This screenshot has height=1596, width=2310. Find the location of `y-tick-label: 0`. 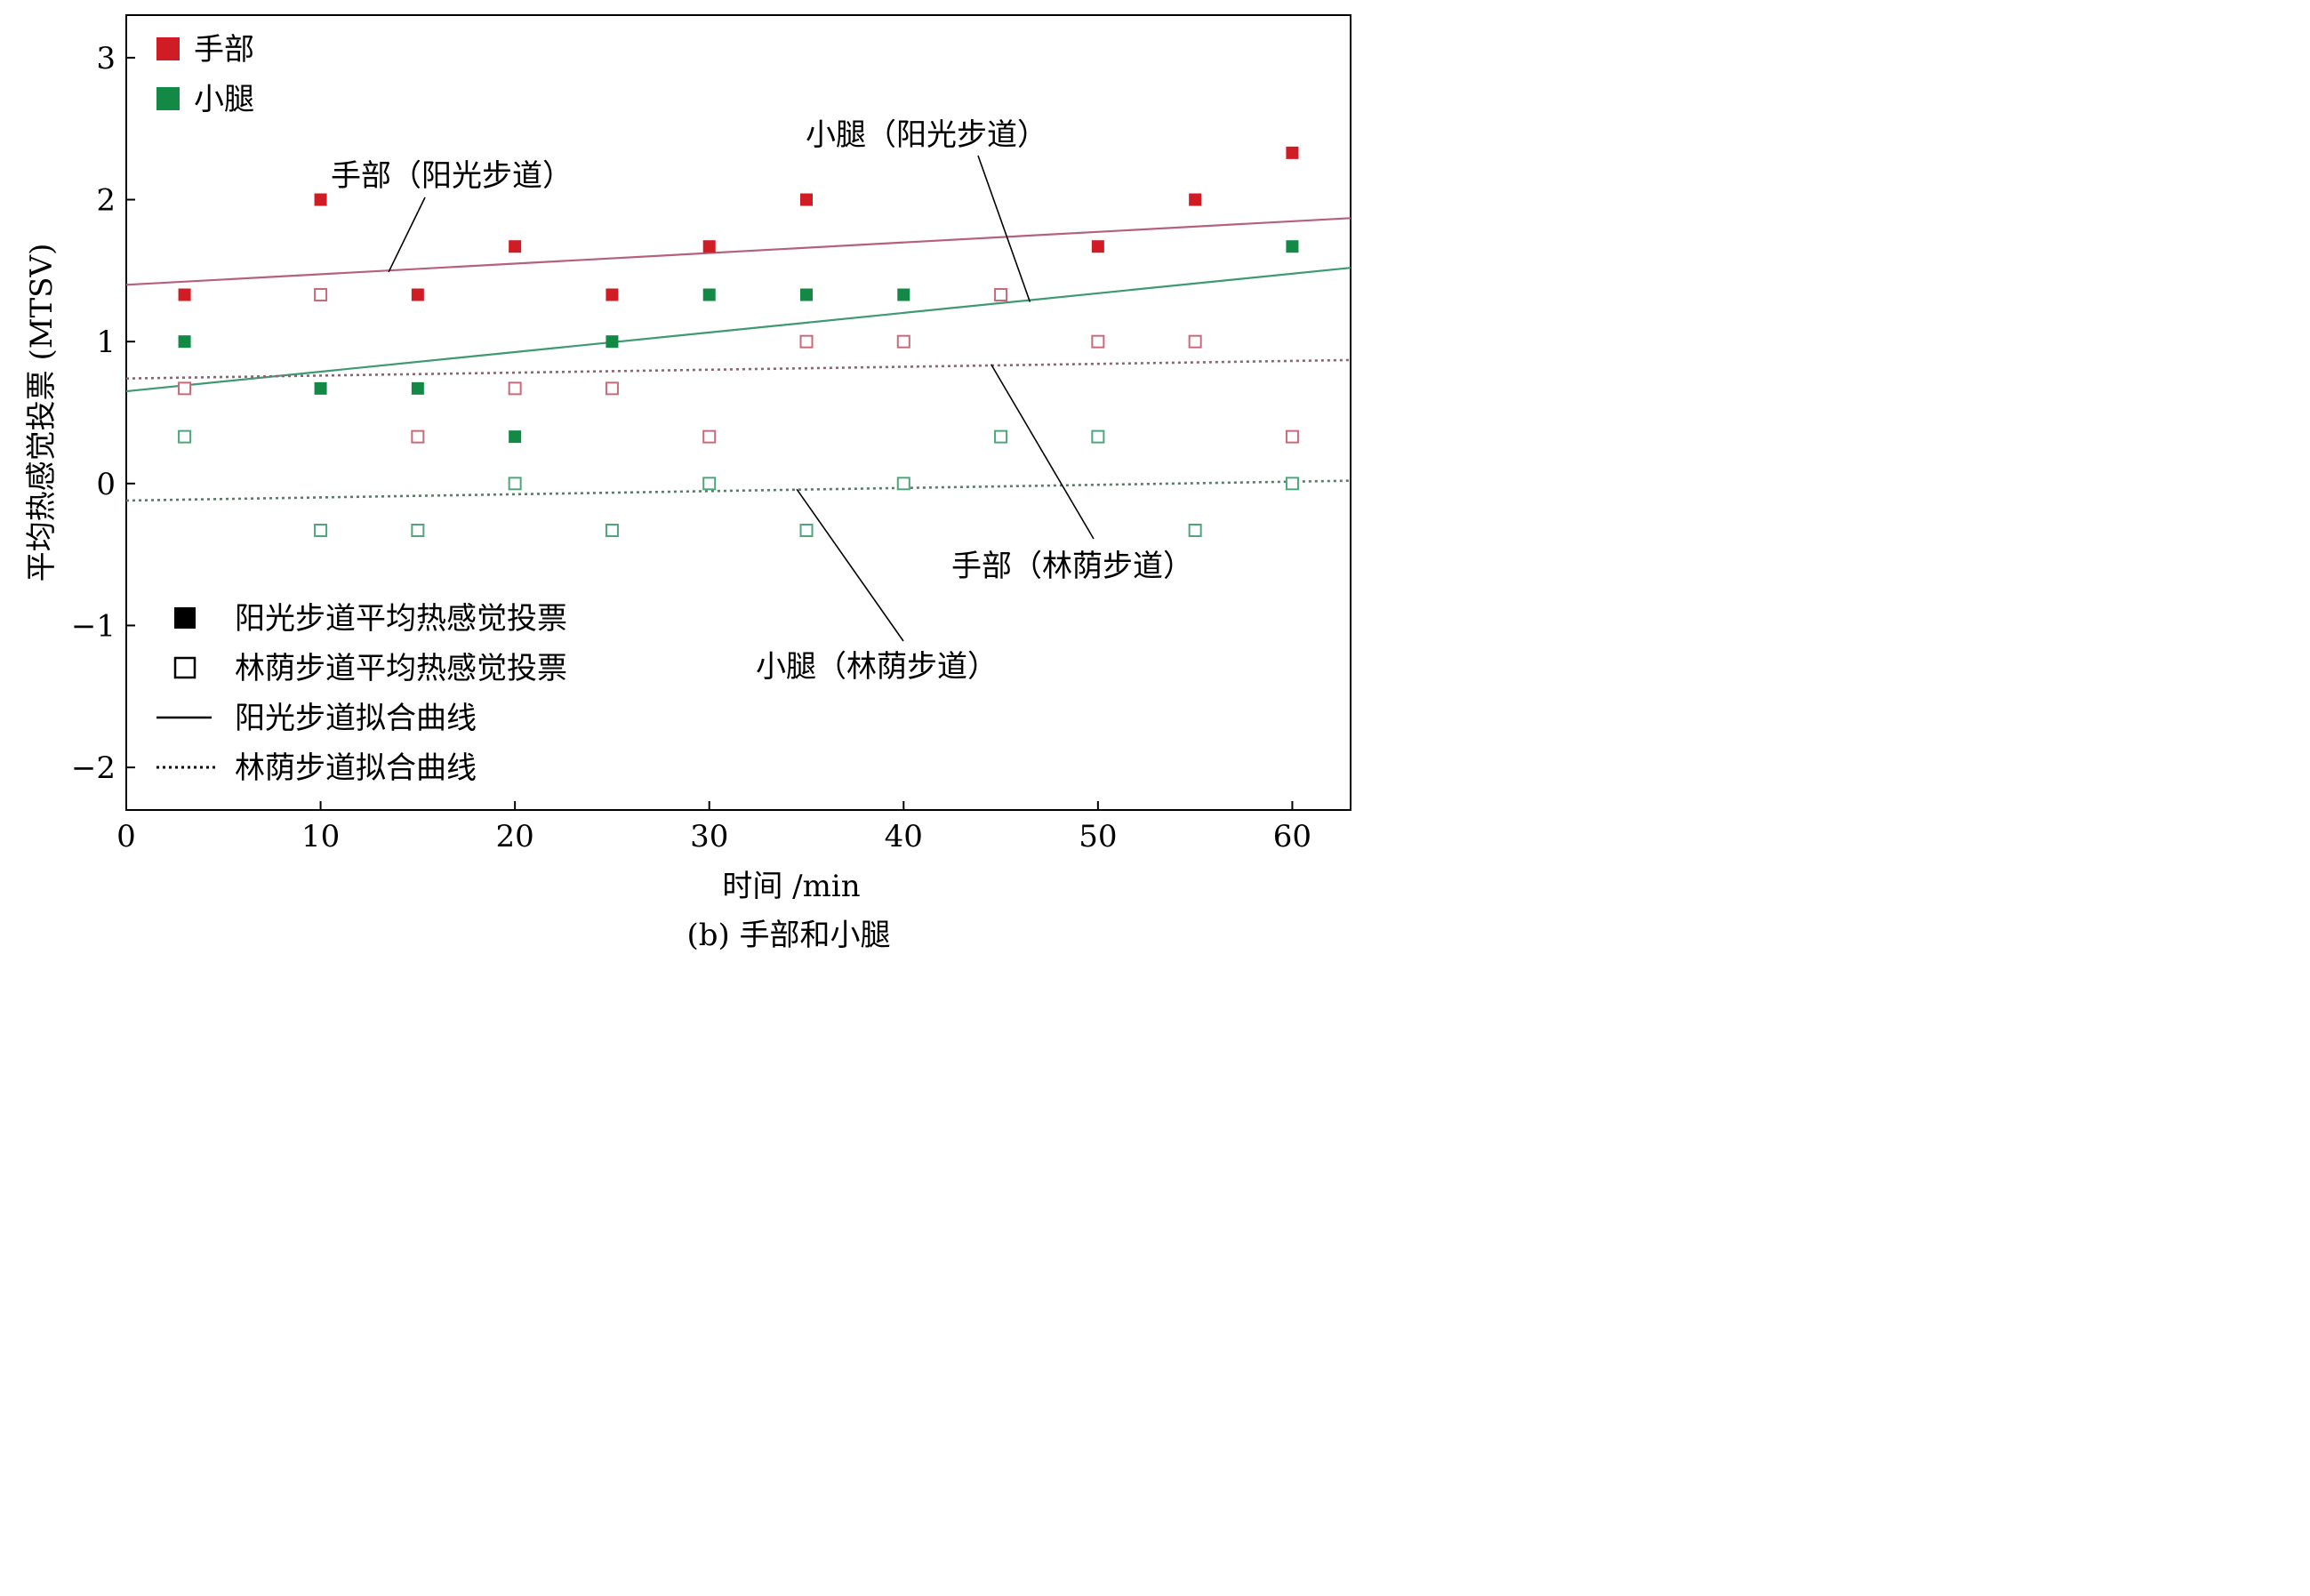

y-tick-label: 0 is located at coordinates (106, 484).